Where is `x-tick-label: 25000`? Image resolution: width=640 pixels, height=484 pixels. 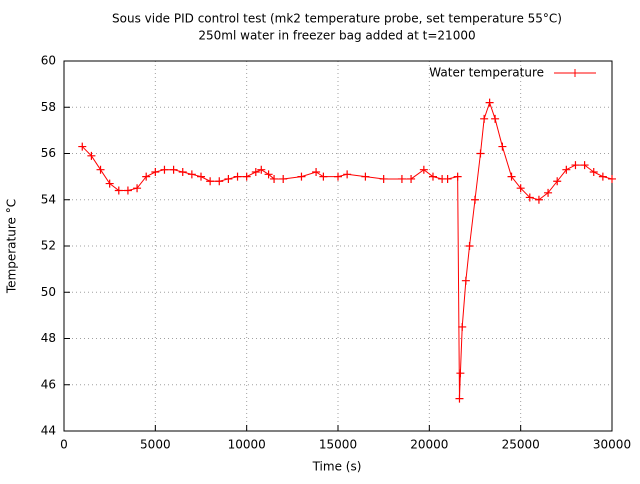 x-tick-label: 25000 is located at coordinates (521, 445).